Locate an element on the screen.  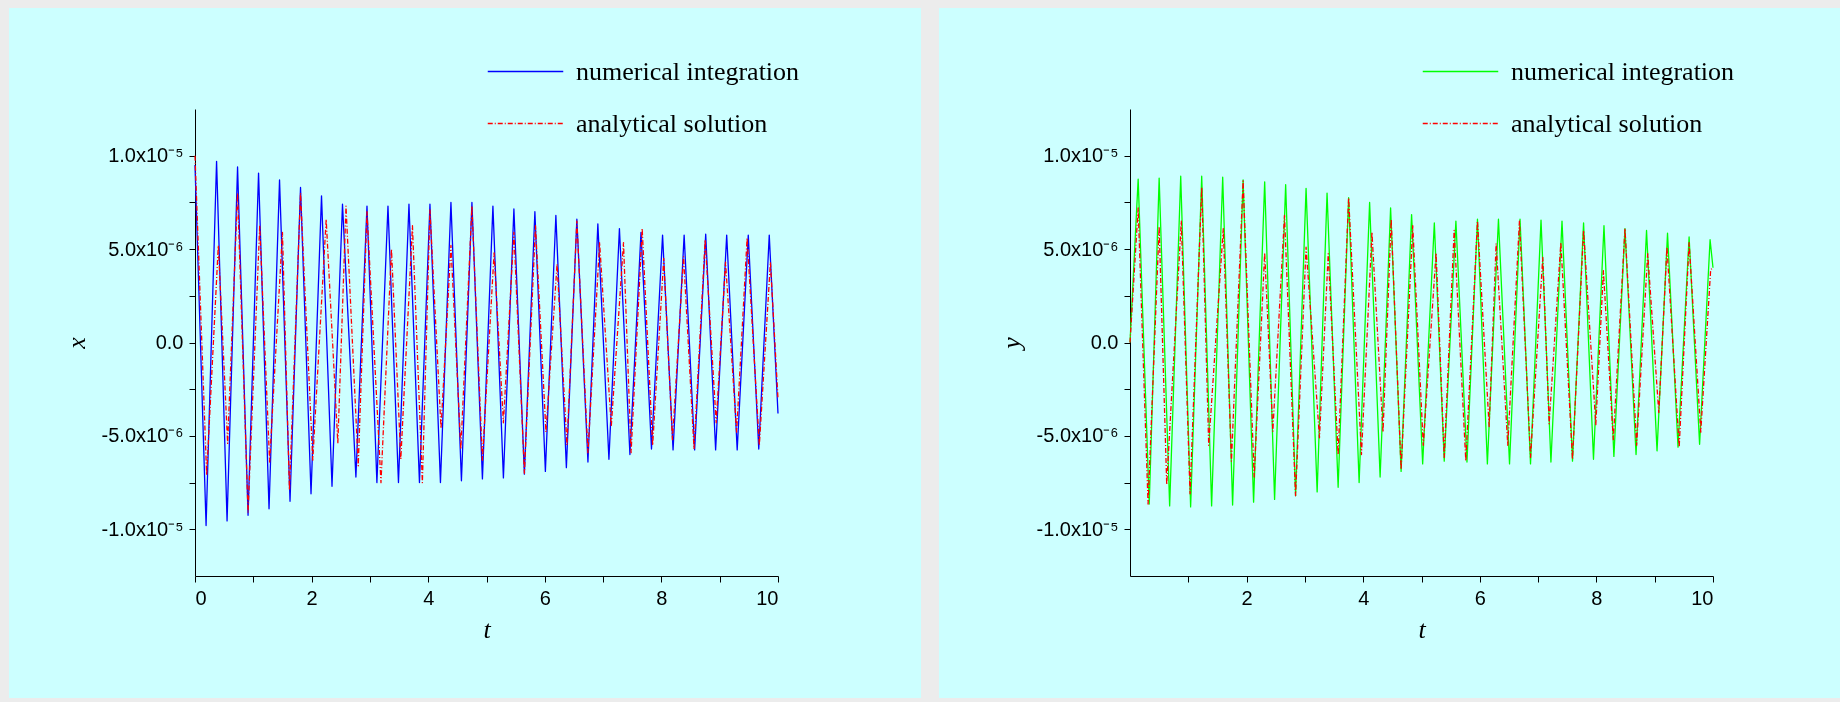
y-axis-title: x is located at coordinates (76, 343).